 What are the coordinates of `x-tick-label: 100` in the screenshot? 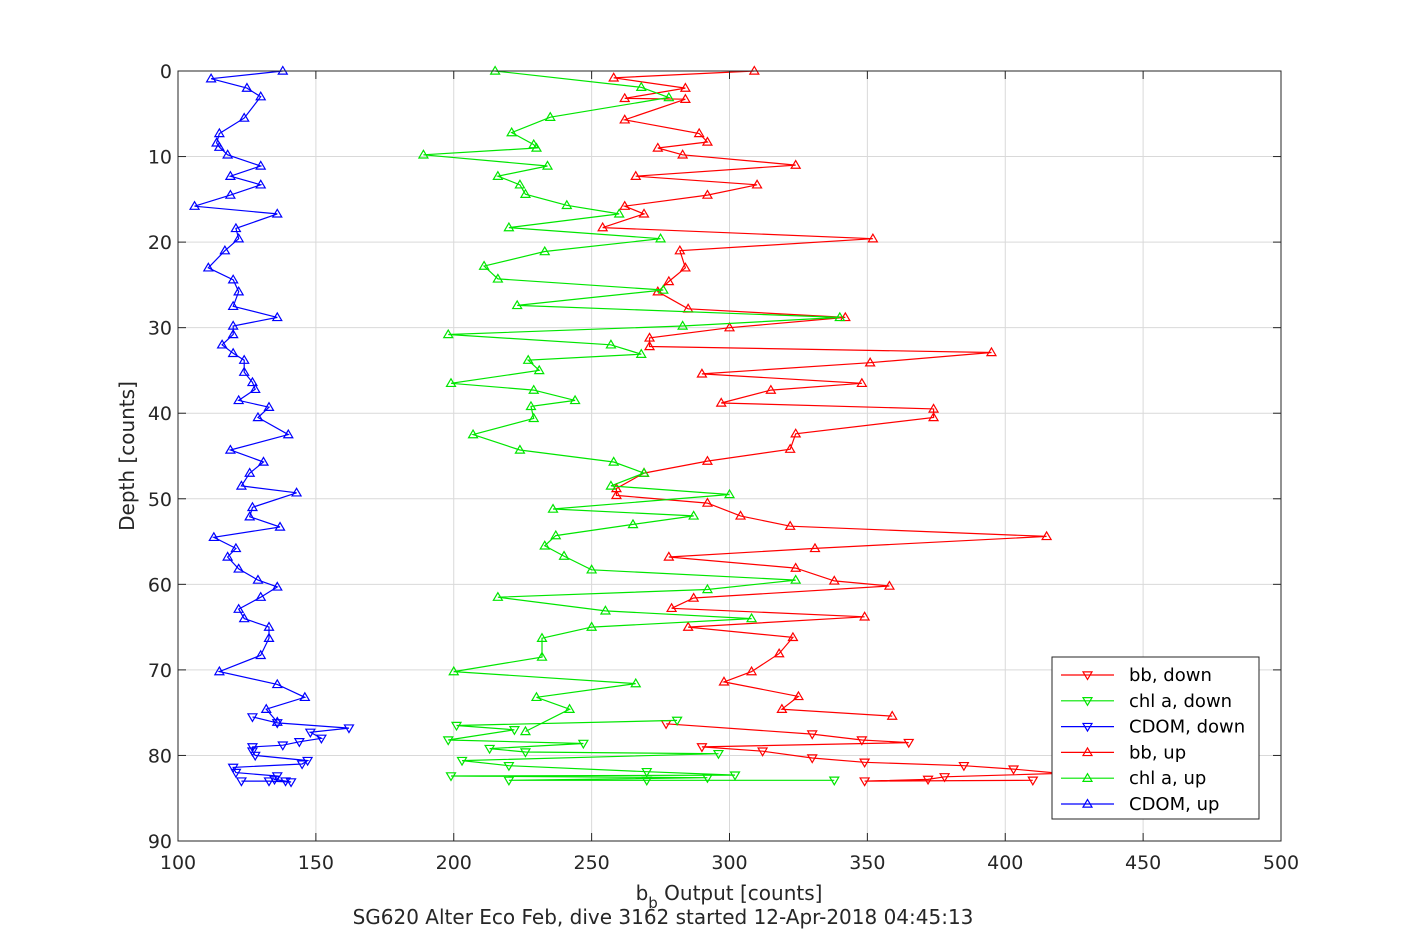 It's located at (178, 863).